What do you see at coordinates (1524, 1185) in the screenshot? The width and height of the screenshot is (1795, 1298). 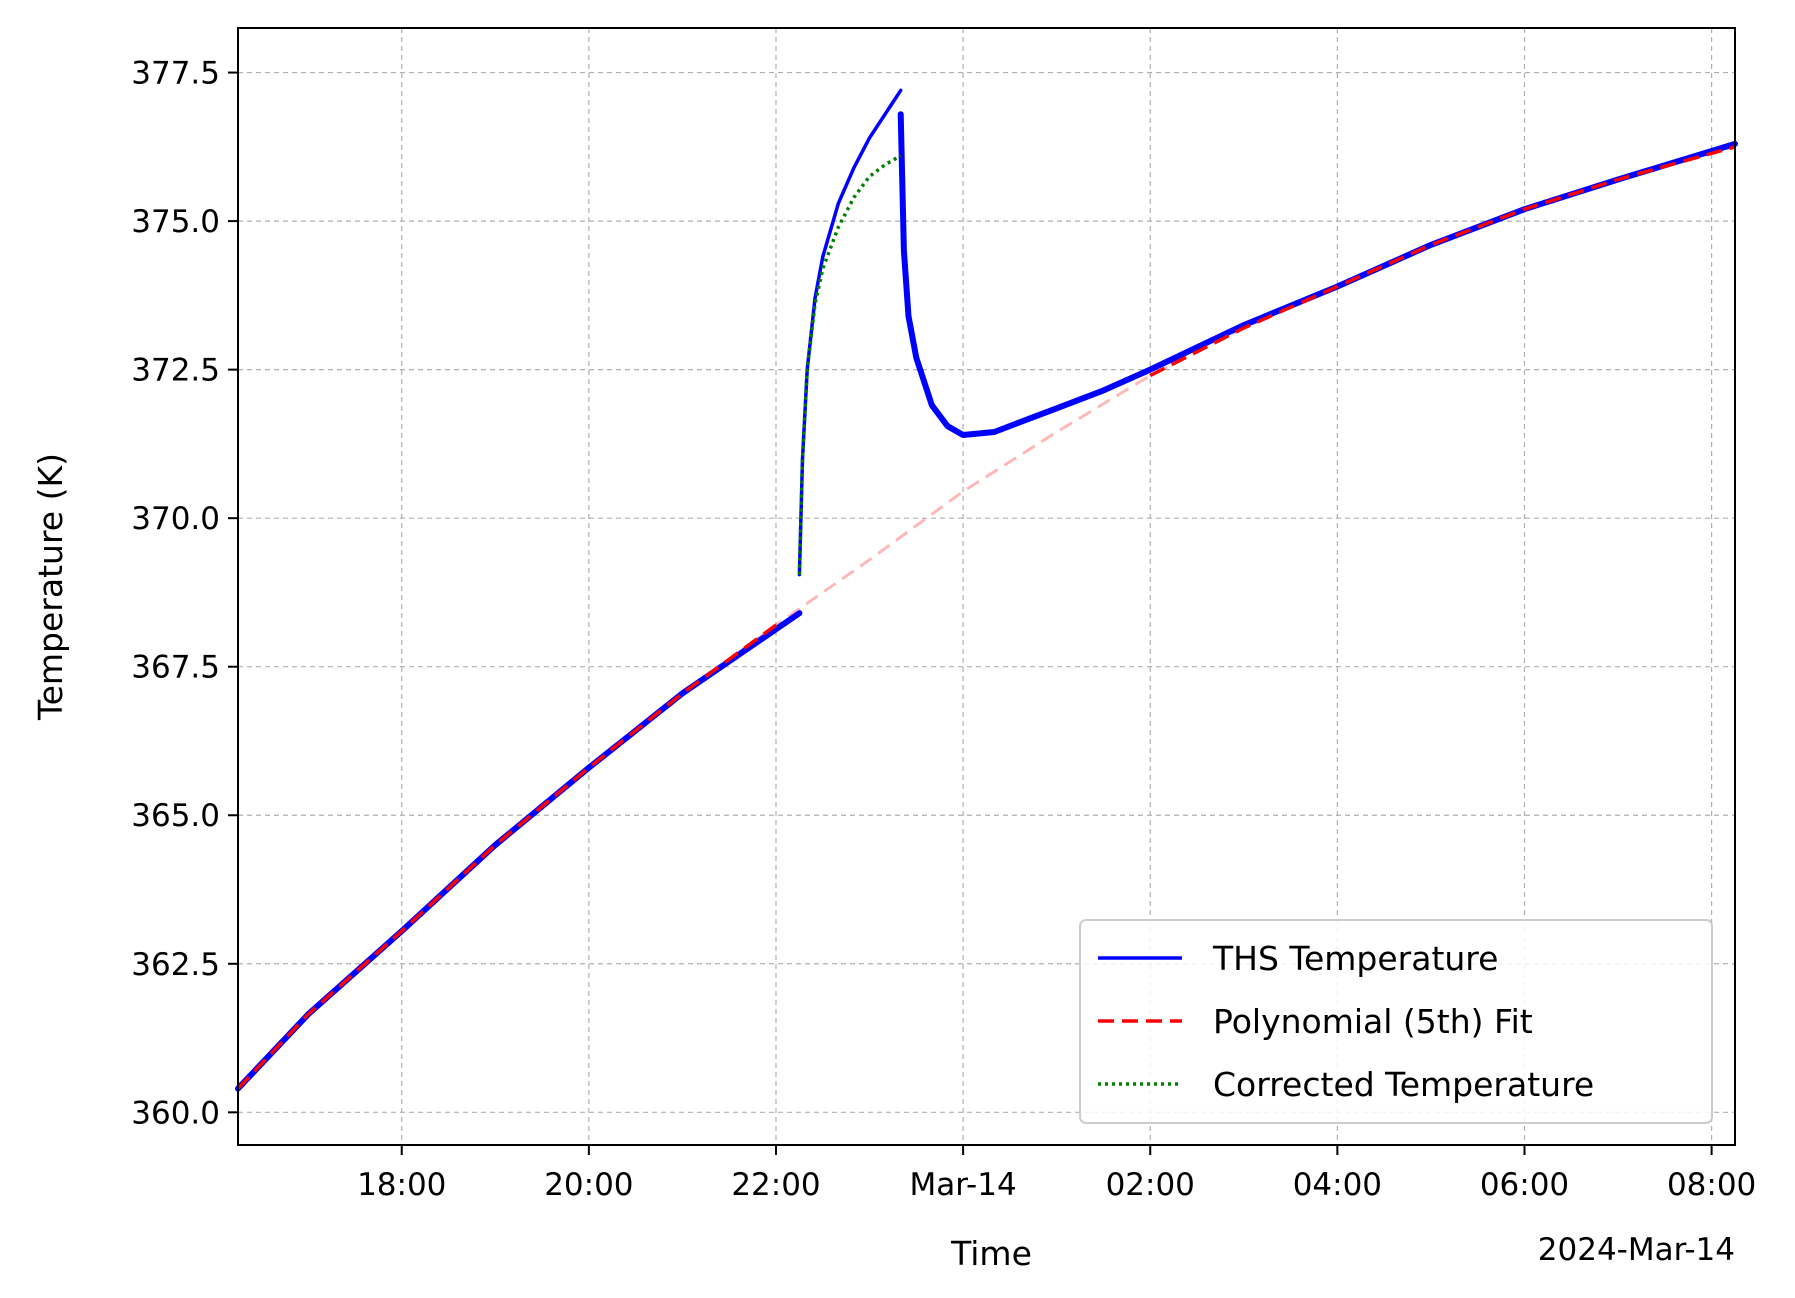 I see `x-tick-label: 06:00` at bounding box center [1524, 1185].